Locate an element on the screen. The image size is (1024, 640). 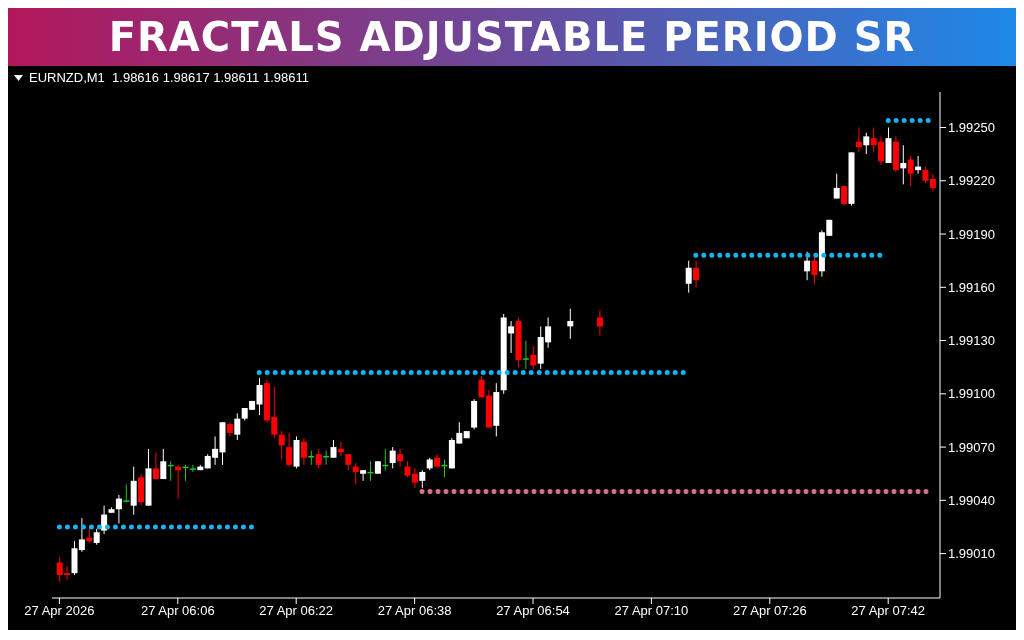
x-tick-label: 27 Apr 07:42 is located at coordinates (888, 611).